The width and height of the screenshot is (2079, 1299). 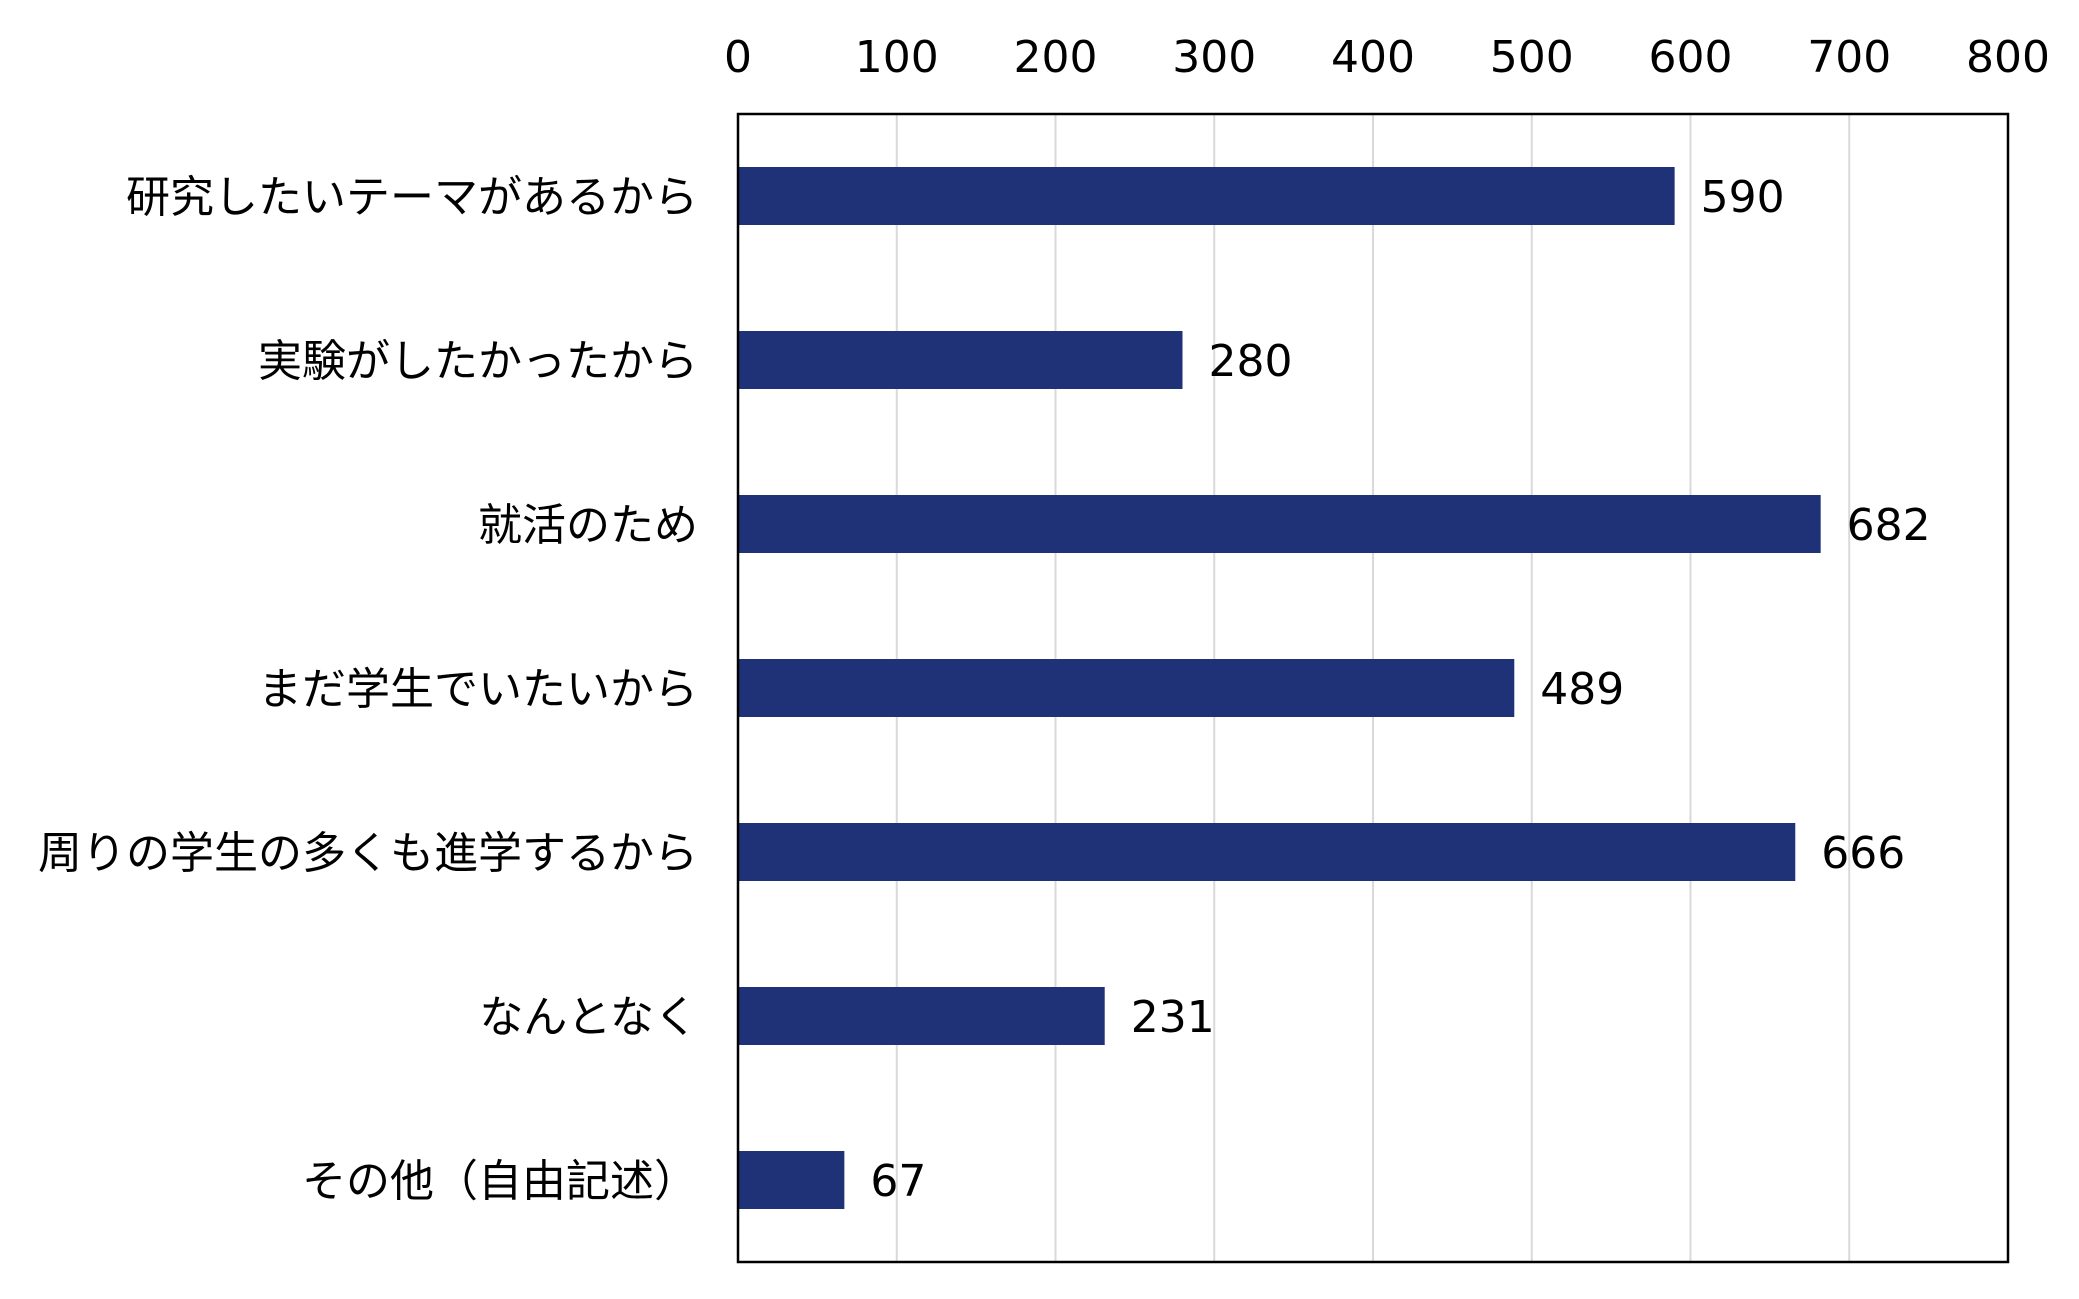 I want to click on data-label: 590, so click(x=1743, y=197).